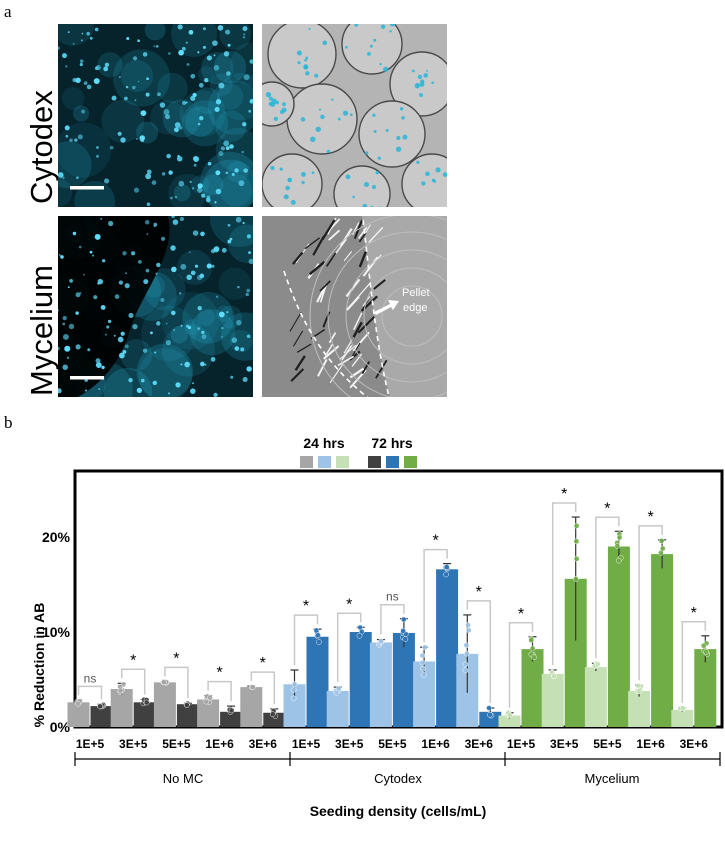 The image size is (725, 842). Describe the element at coordinates (208, 713) in the screenshot. I see `bar-no-mc-1E+6-24h` at that location.